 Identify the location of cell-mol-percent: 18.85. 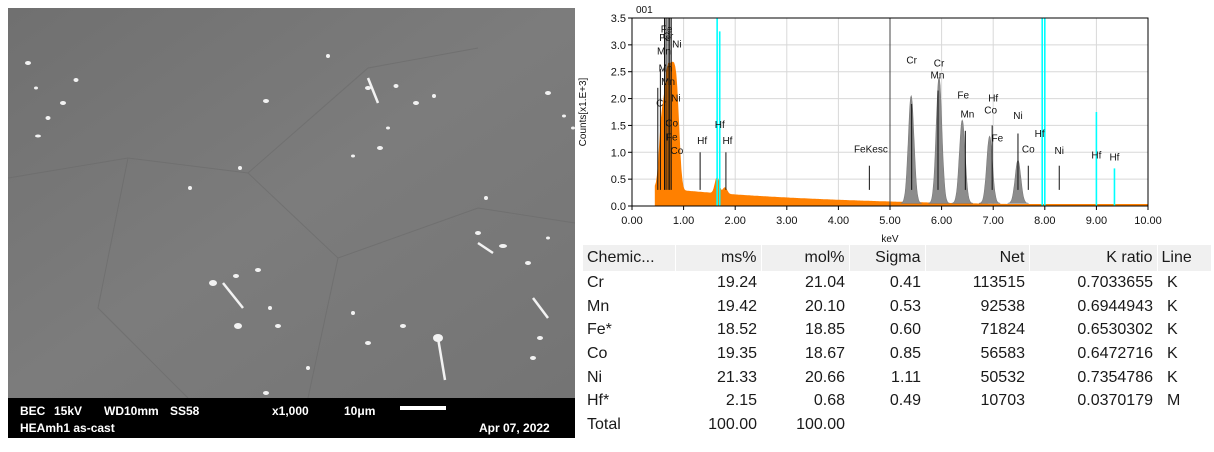
(824, 330).